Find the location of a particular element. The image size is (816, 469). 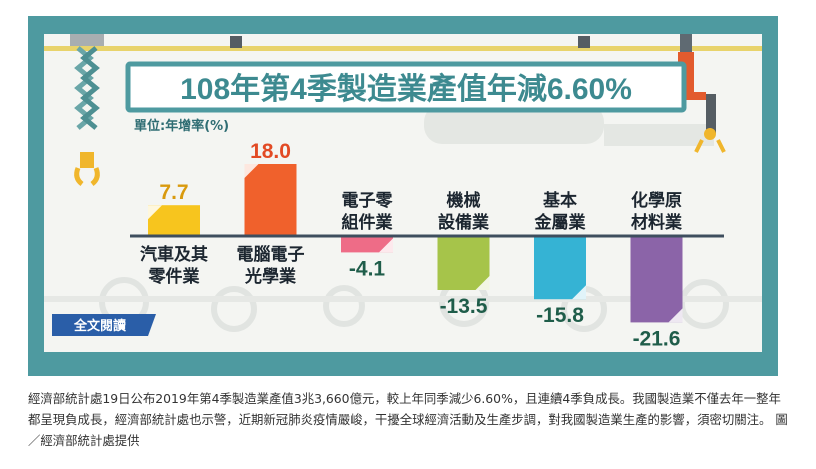

bolt-decorations is located at coordinates (410, 42).